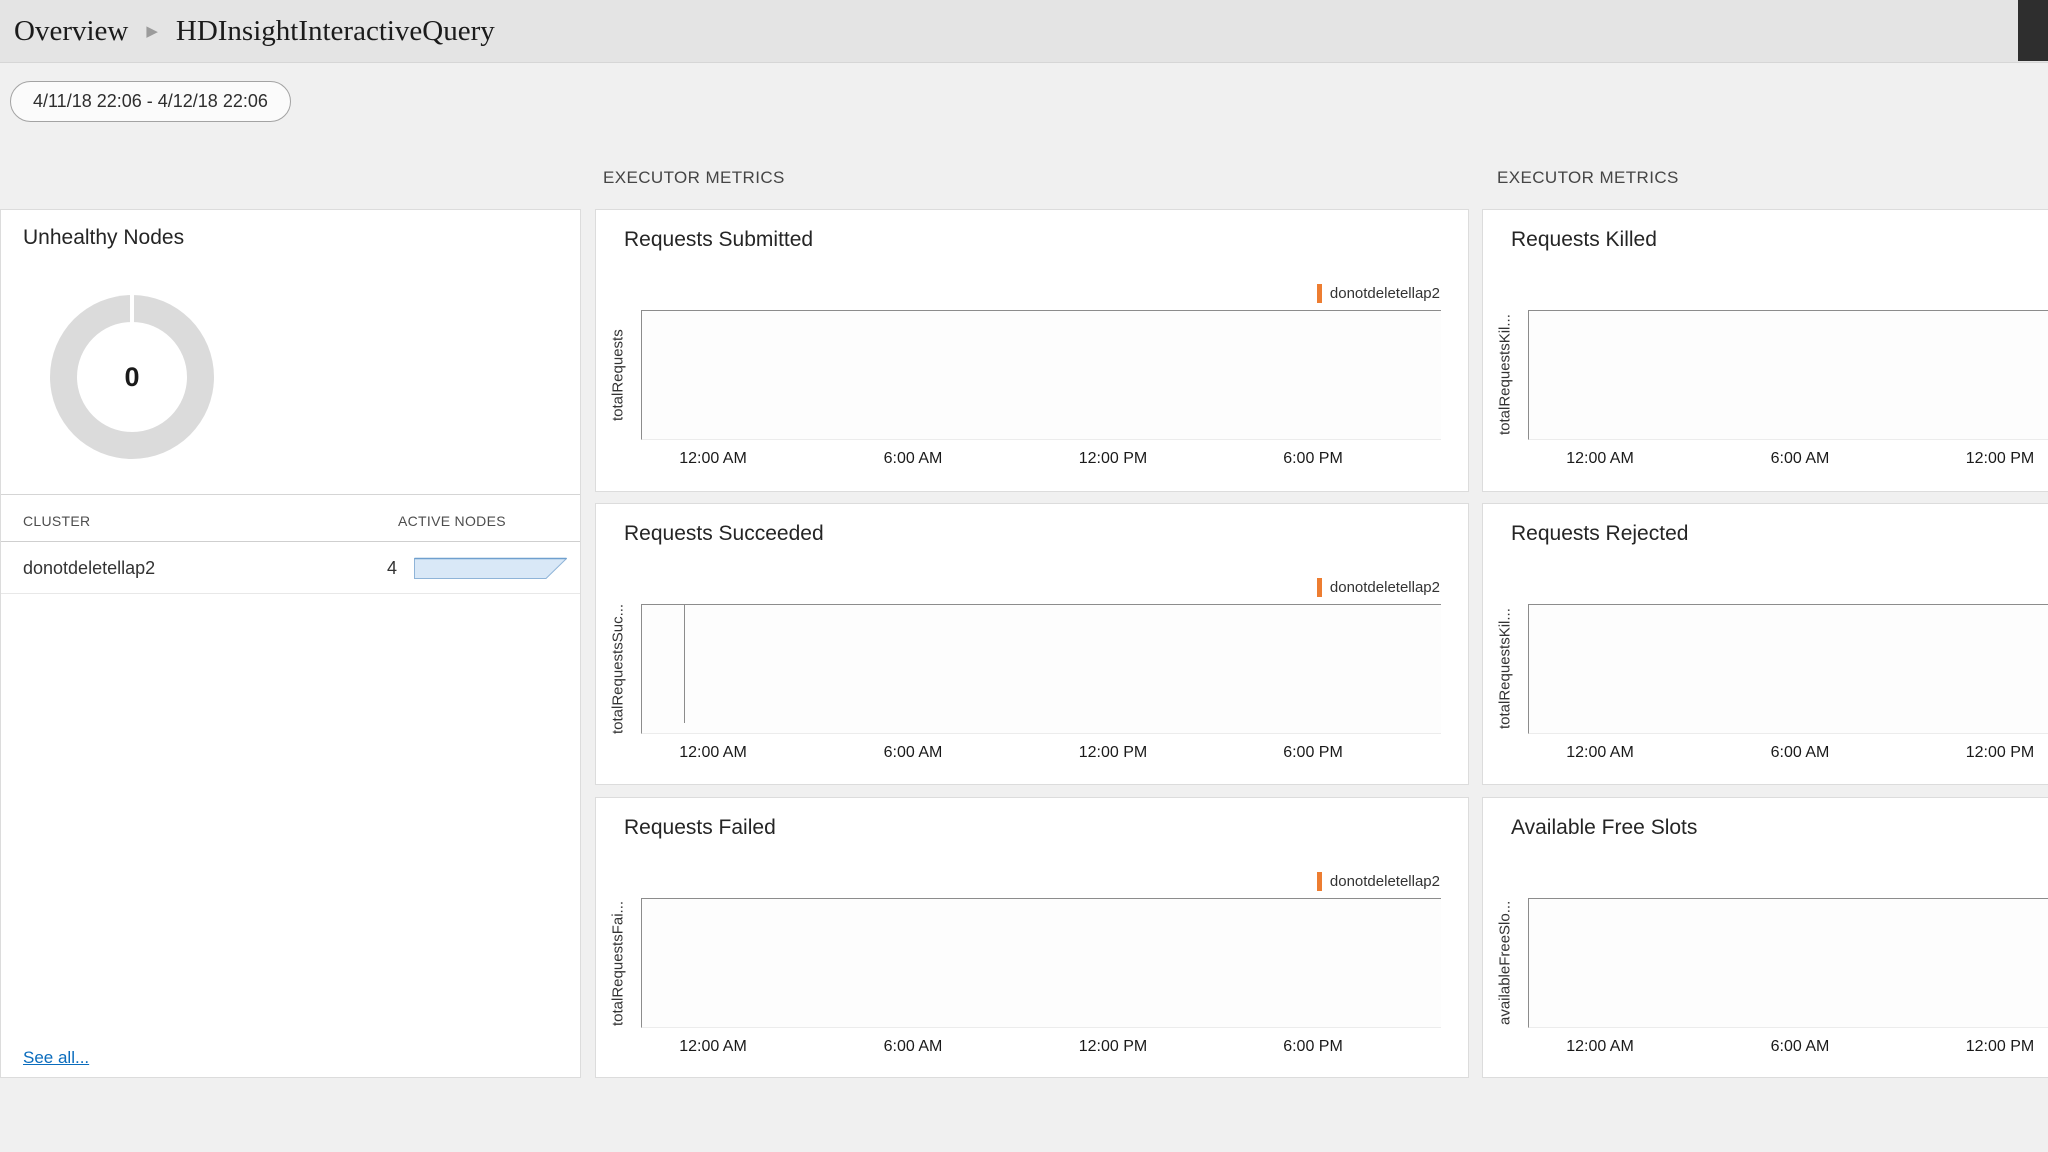 Image resolution: width=2048 pixels, height=1152 pixels. Describe the element at coordinates (1588, 177) in the screenshot. I see `section-header-executor-metrics-2: EXECUTOR METRICS` at that location.